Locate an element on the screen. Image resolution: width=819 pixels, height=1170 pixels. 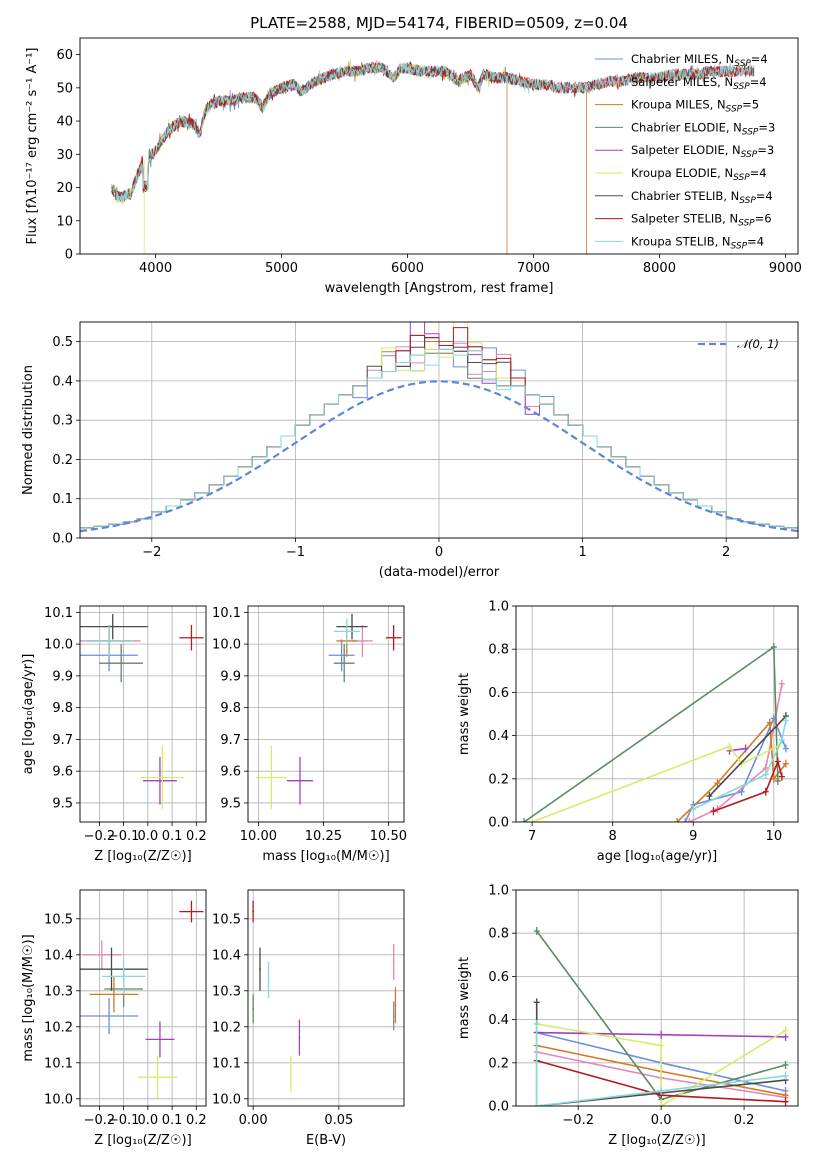
y-tick-label: 0.2 is located at coordinates (498, 779).